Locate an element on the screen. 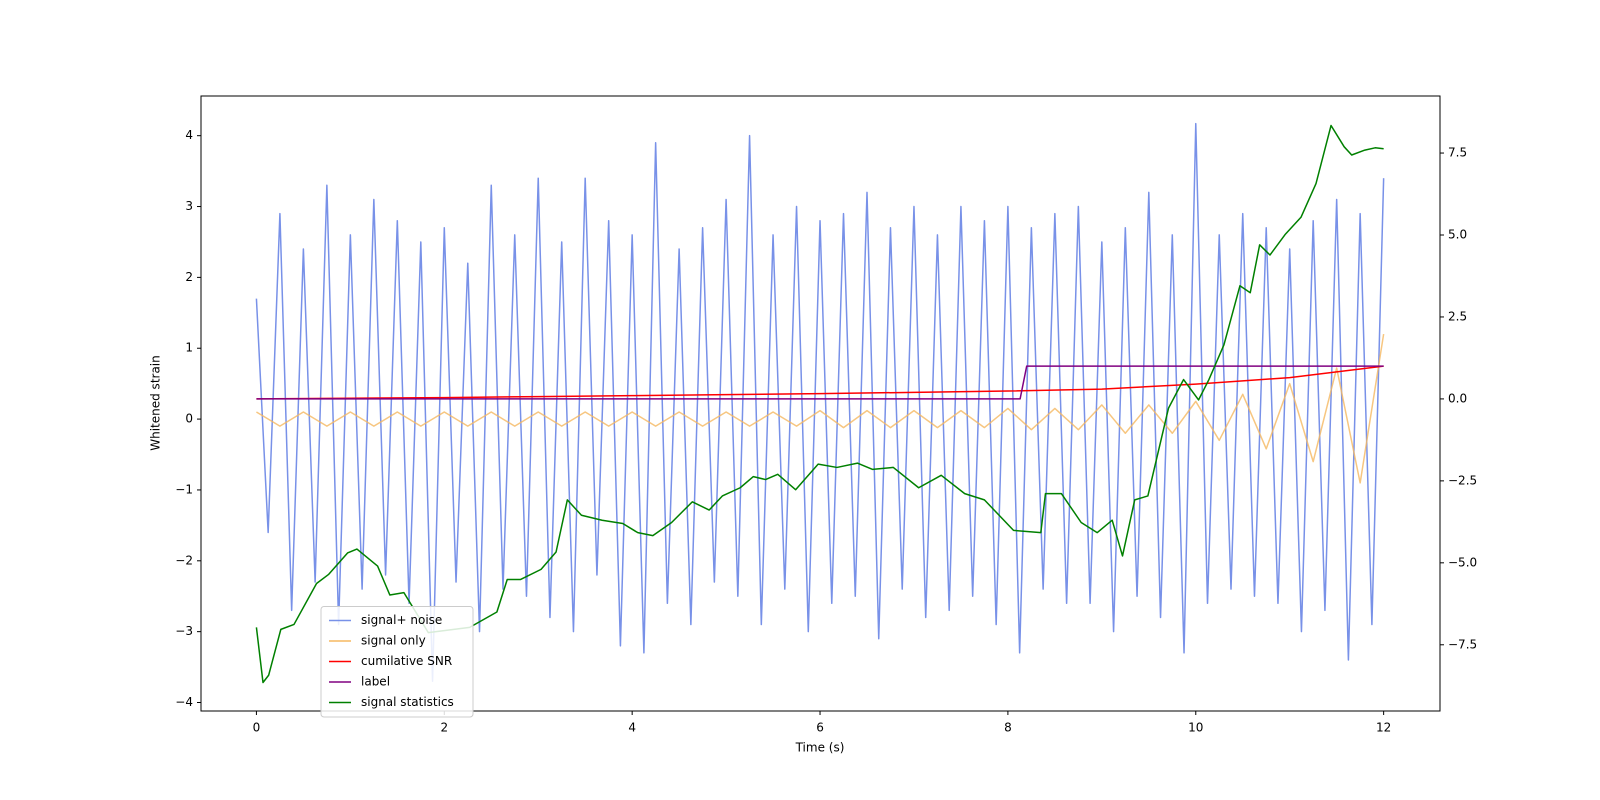 Image resolution: width=1600 pixels, height=800 pixels. y2-tick-label: 5.0 is located at coordinates (1457, 234).